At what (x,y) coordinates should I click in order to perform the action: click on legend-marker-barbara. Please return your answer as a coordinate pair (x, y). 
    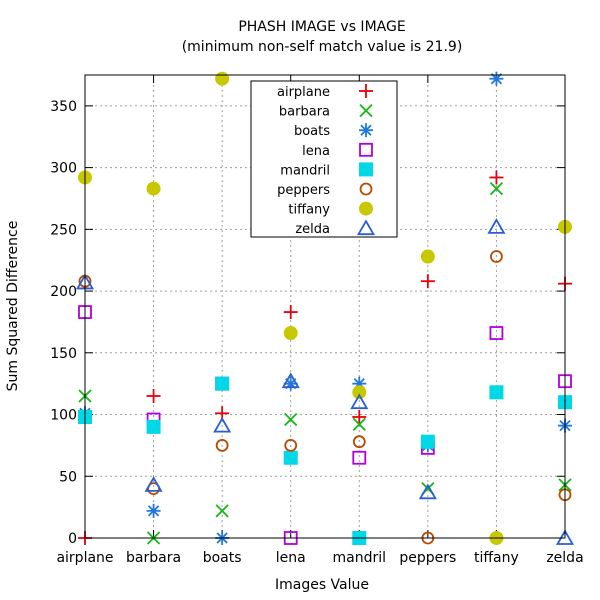
    Looking at the image, I should click on (366, 110).